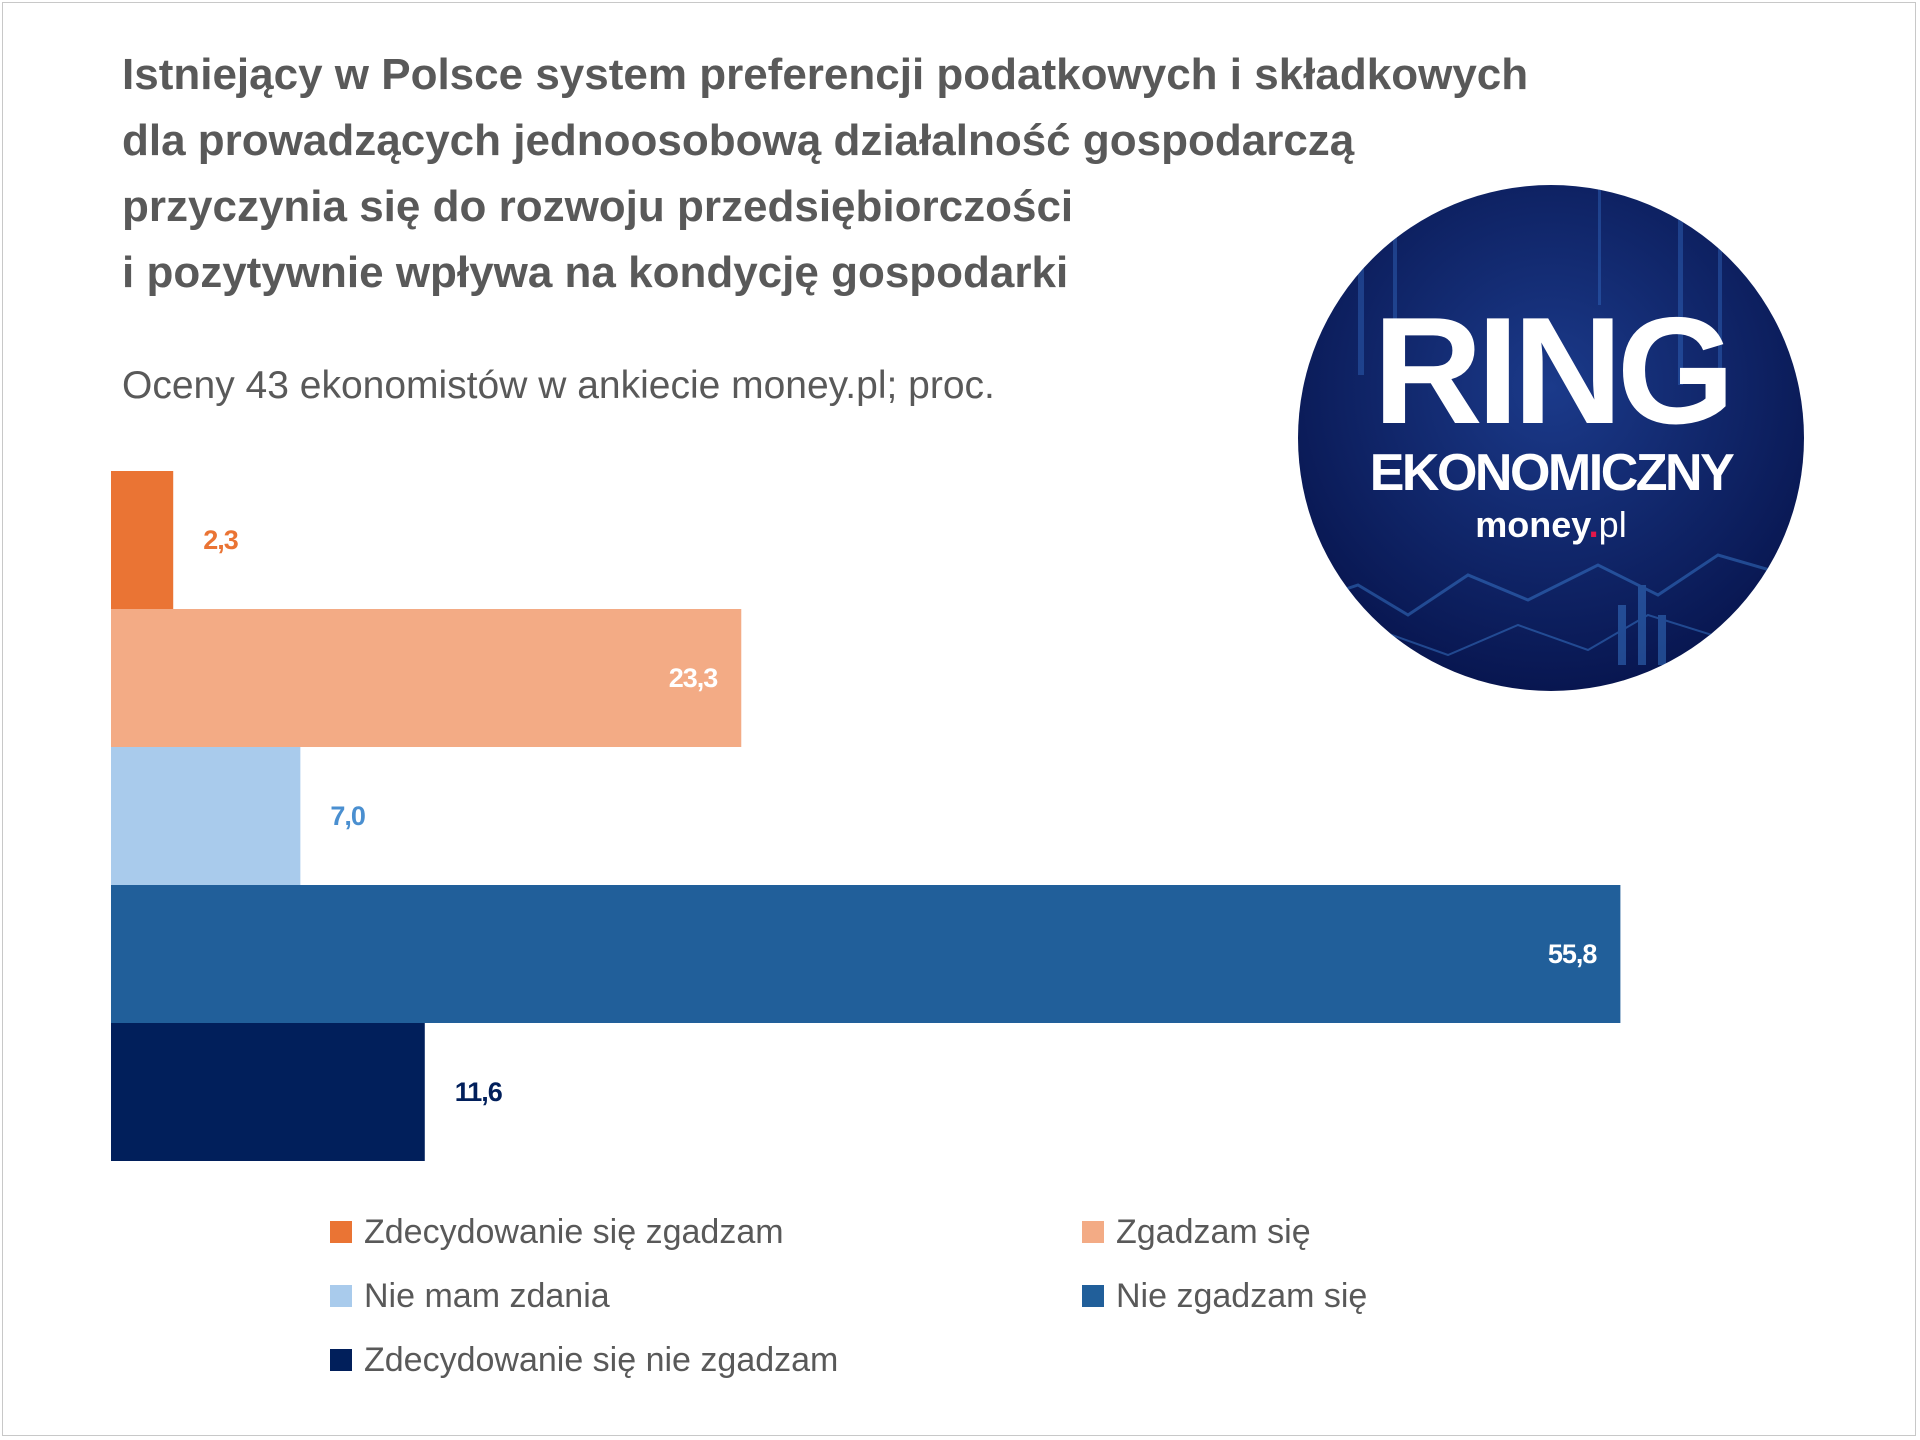 This screenshot has height=1440, width=1920. I want to click on legend-item: Nie mam zdania, so click(470, 1296).